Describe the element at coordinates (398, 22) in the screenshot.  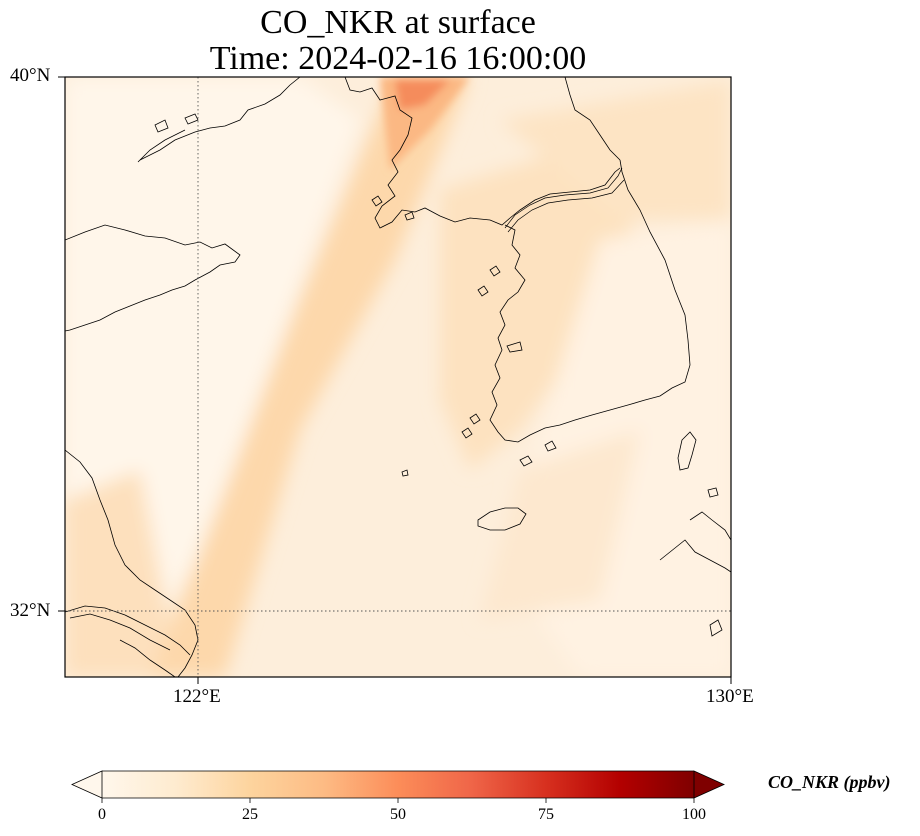
I see `map-title-line-1: CO_NKR at surface` at that location.